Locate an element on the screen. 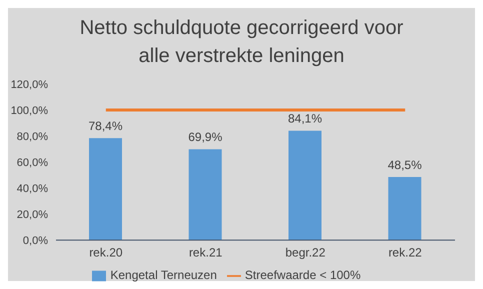  data-label: 48,5% is located at coordinates (405, 165).